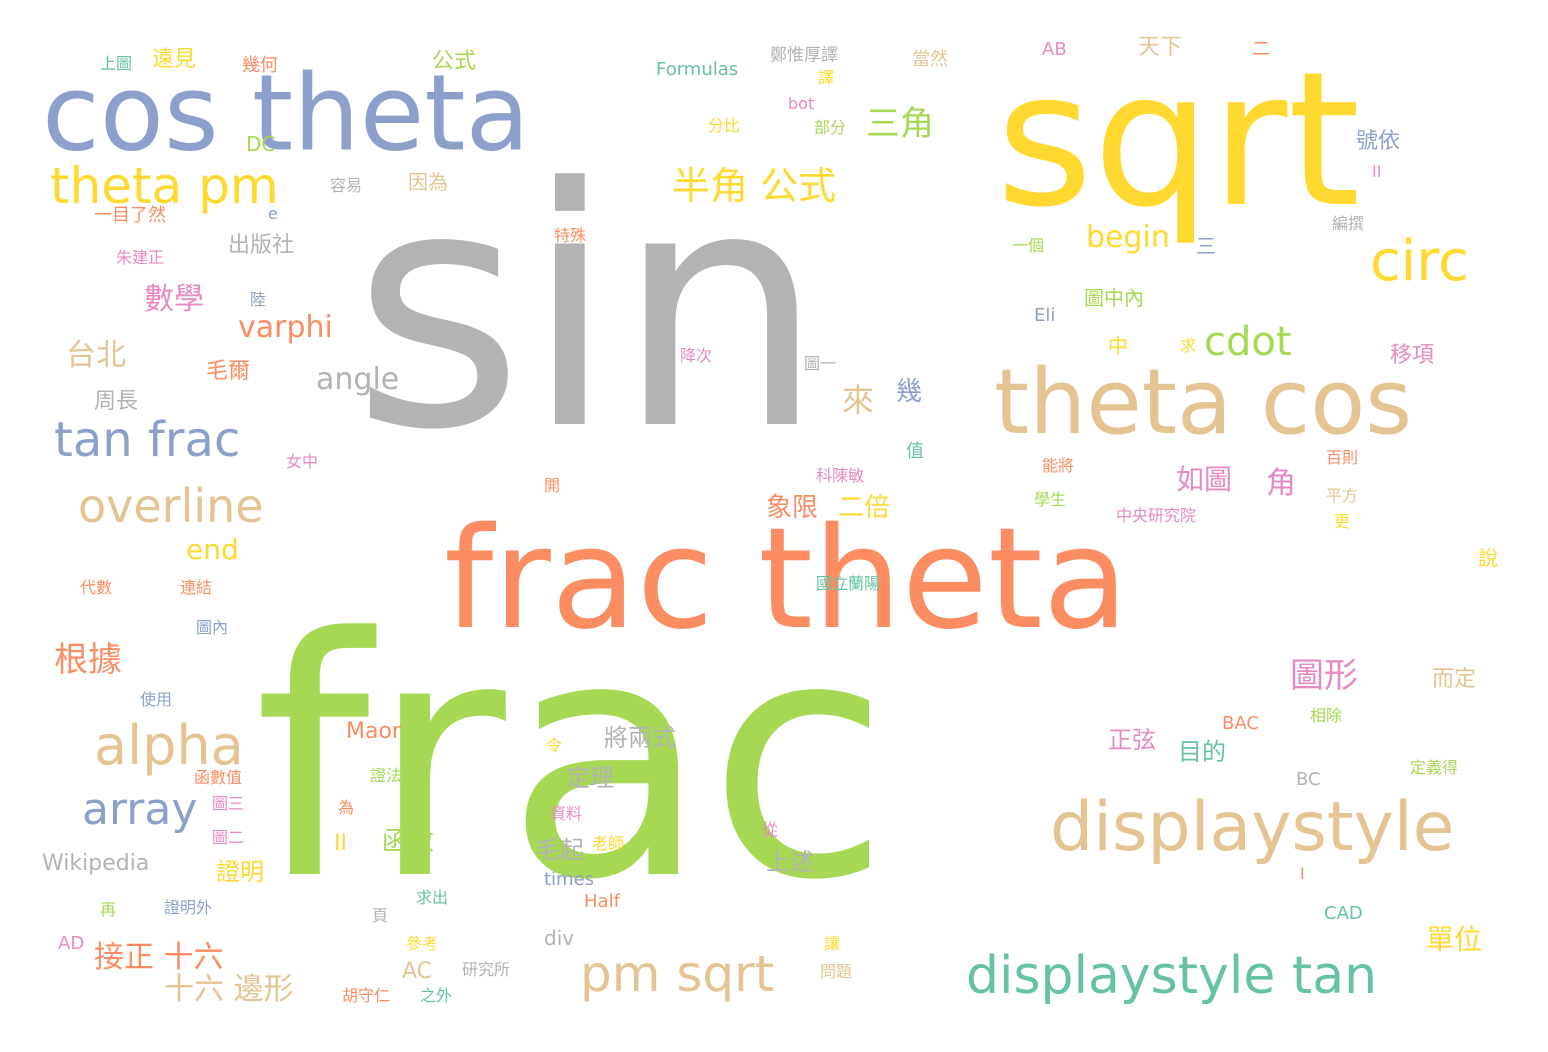 The width and height of the screenshot is (1548, 1052). What do you see at coordinates (1188, 345) in the screenshot?
I see `word: 求` at bounding box center [1188, 345].